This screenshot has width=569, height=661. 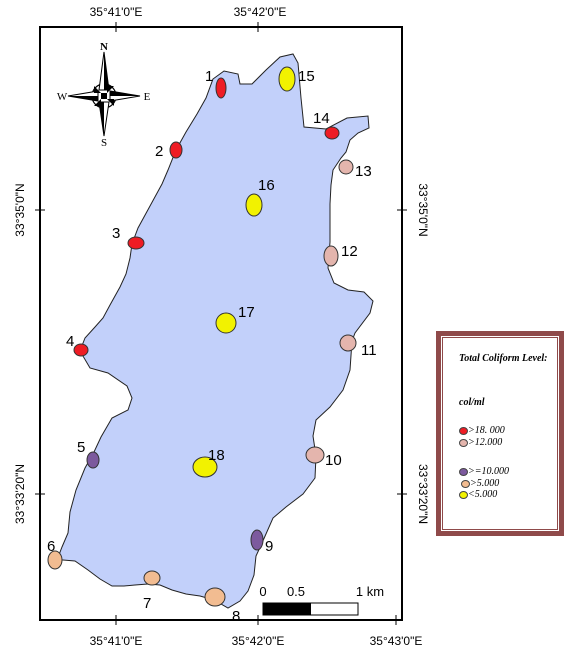 What do you see at coordinates (104, 143) in the screenshot?
I see `compass-south-label: S` at bounding box center [104, 143].